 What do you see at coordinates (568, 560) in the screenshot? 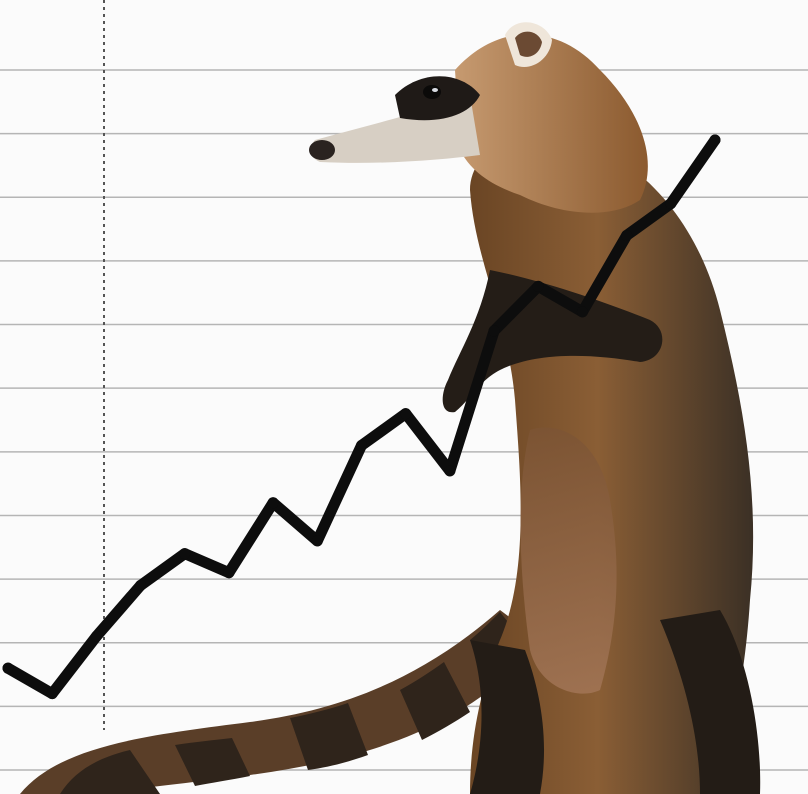
I see `belly` at bounding box center [568, 560].